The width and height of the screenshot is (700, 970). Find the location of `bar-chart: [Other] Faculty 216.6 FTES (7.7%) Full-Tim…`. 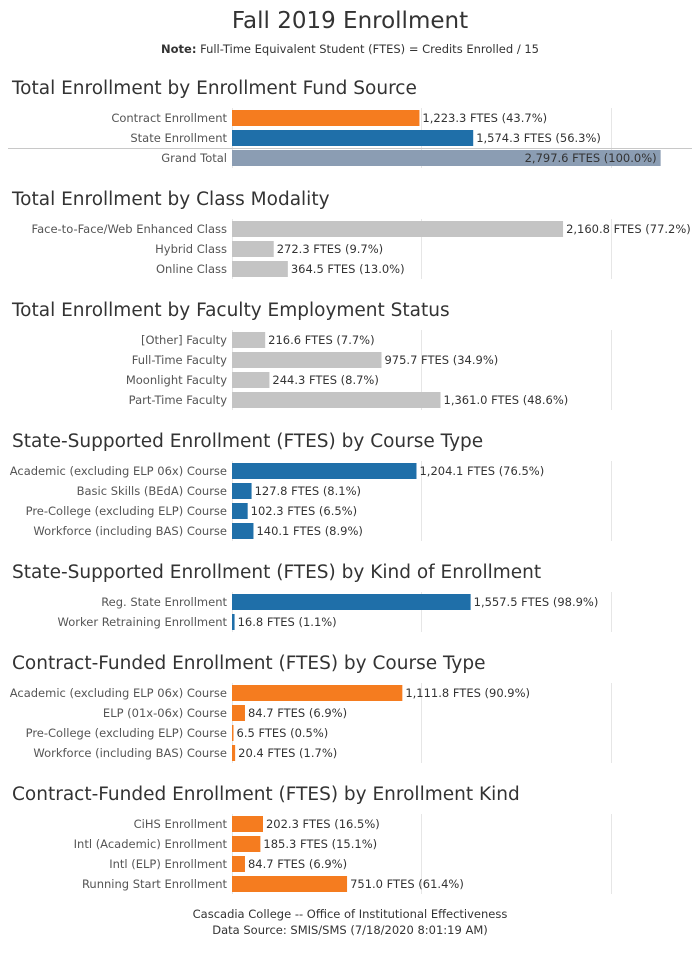

bar-chart: [Other] Faculty 216.6 FTES (7.7%) Full-Tim… is located at coordinates (369, 370).